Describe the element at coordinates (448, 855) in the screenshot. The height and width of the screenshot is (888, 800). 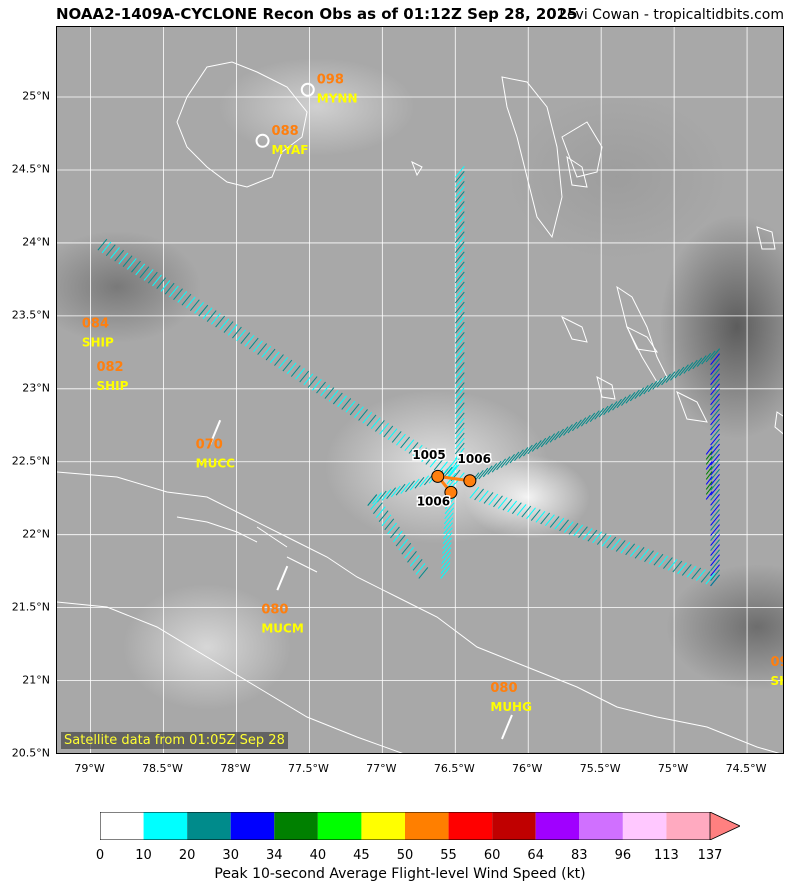
I see `colorbar-tick-label: 55` at that location.